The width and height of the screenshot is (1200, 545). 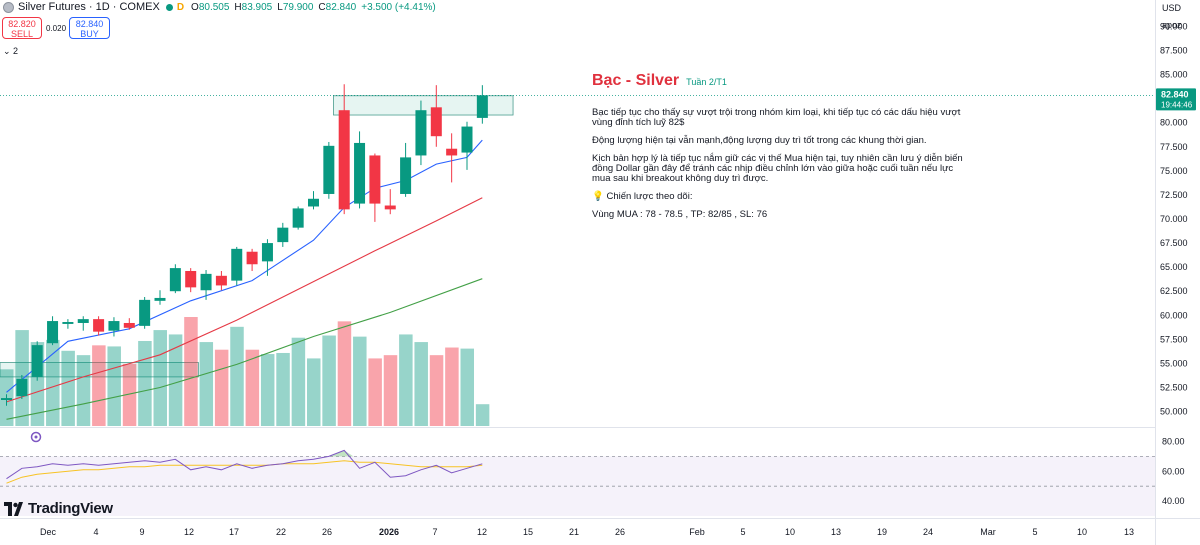 What do you see at coordinates (234, 532) in the screenshot?
I see `time-tick-4: 17` at bounding box center [234, 532].